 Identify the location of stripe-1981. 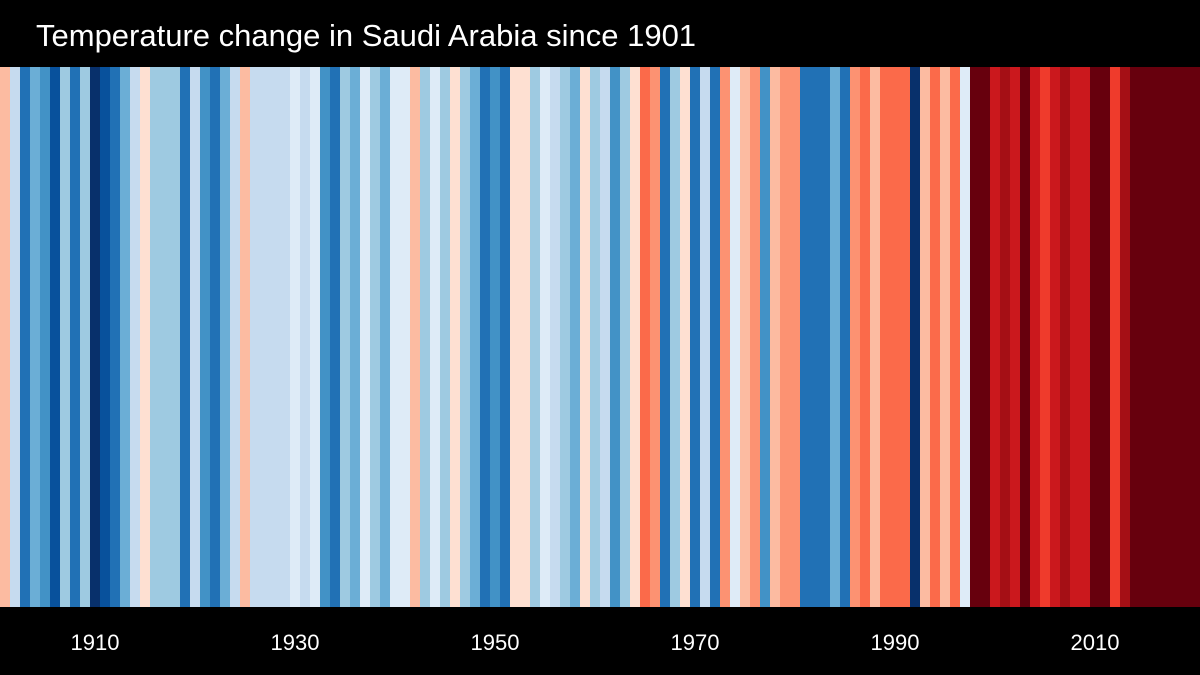
(805, 337).